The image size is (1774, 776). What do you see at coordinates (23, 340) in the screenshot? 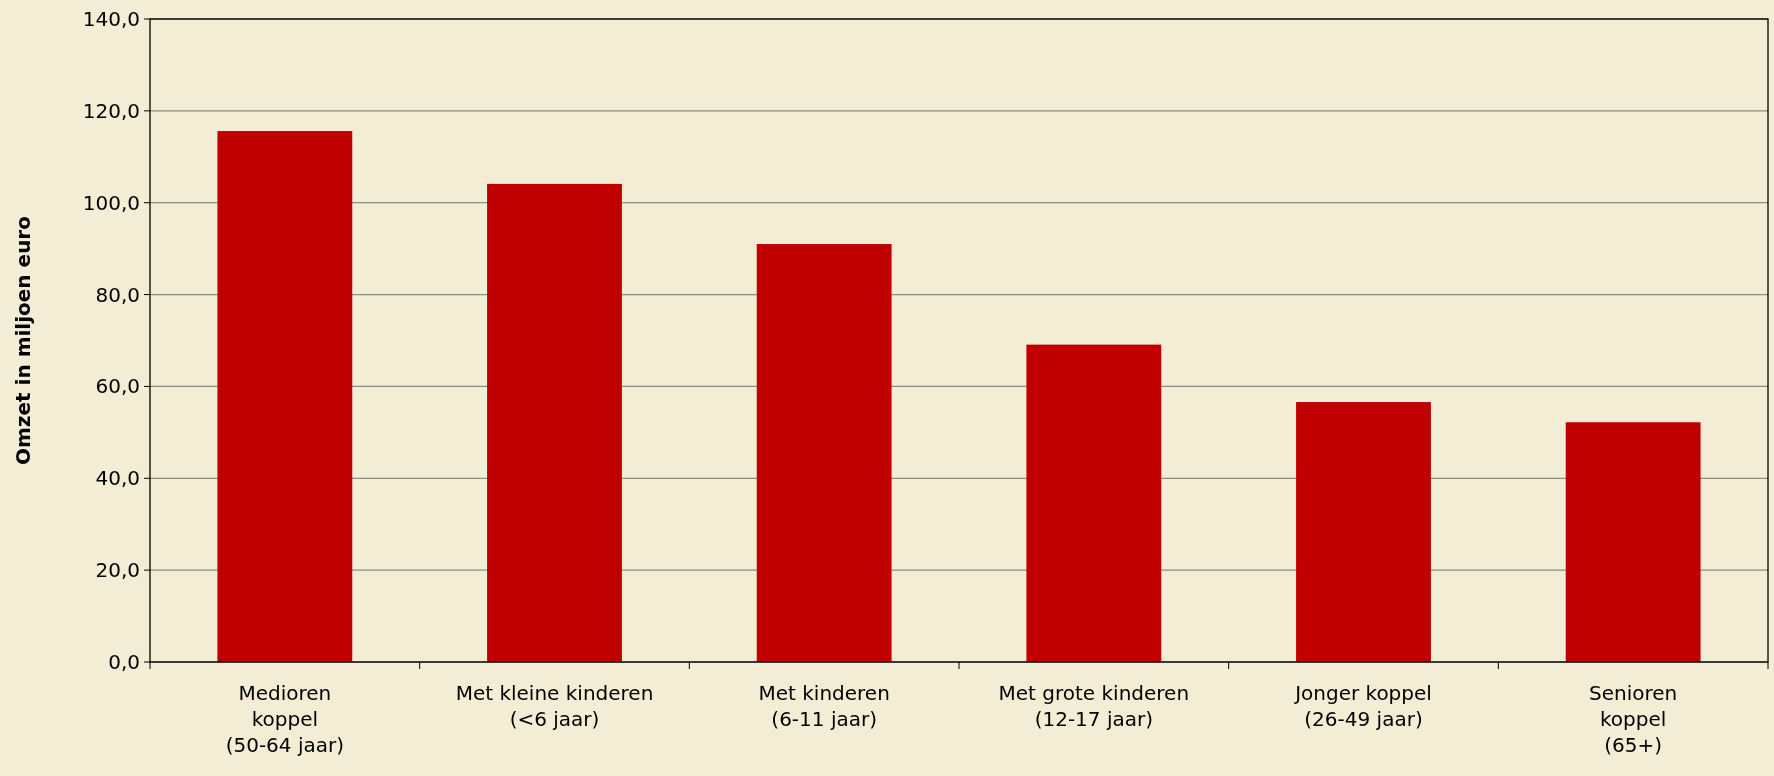
I see `y-axis-title: Omzet in miljoen euro` at bounding box center [23, 340].